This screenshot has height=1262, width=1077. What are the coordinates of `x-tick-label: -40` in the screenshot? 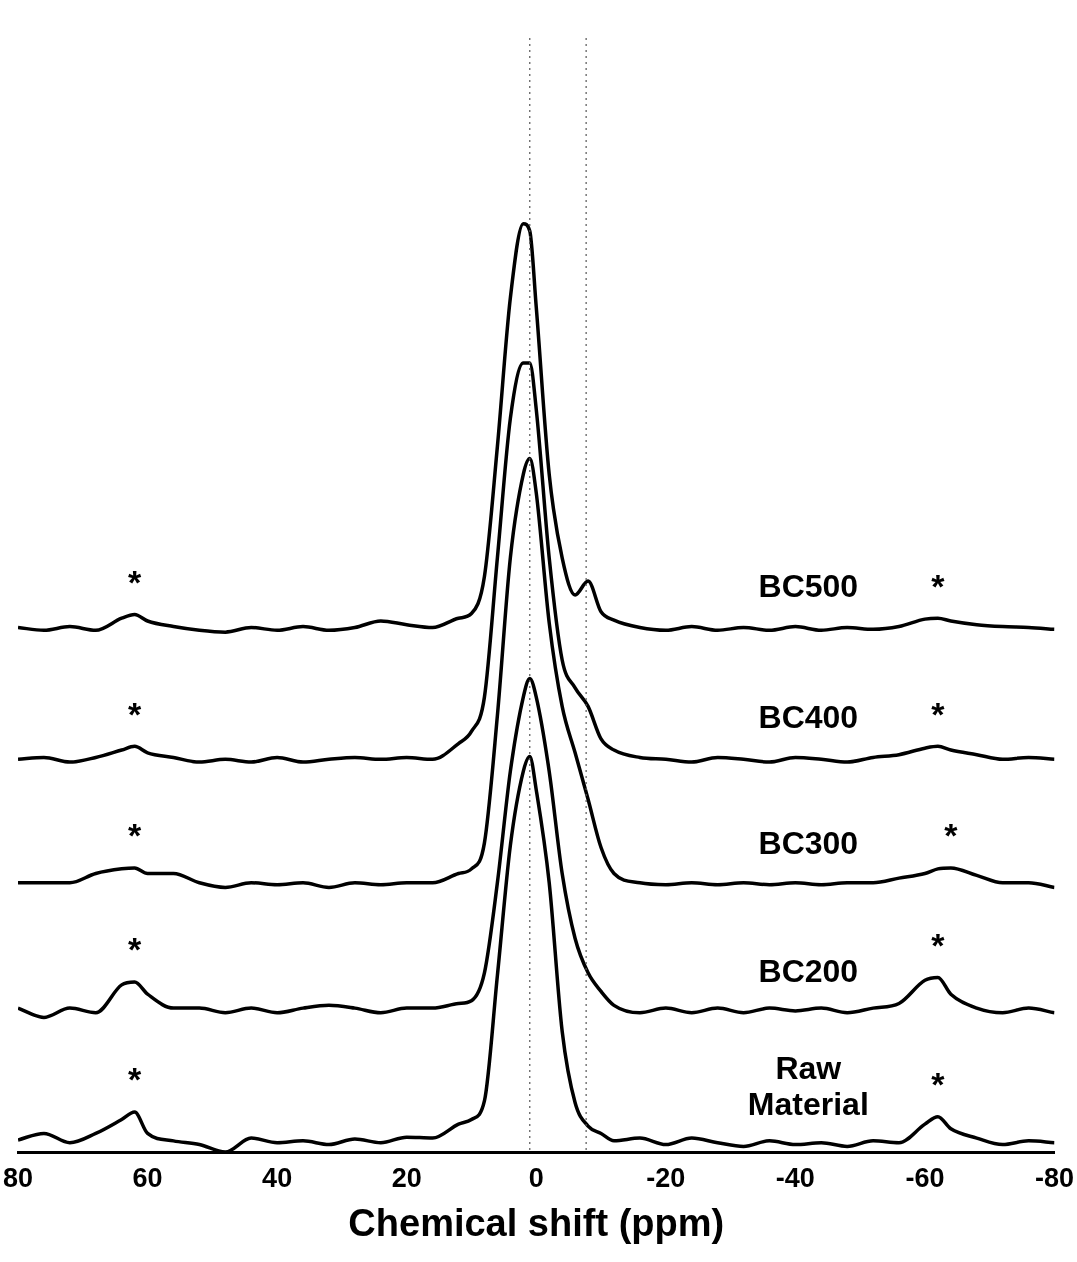 It's located at (795, 1177).